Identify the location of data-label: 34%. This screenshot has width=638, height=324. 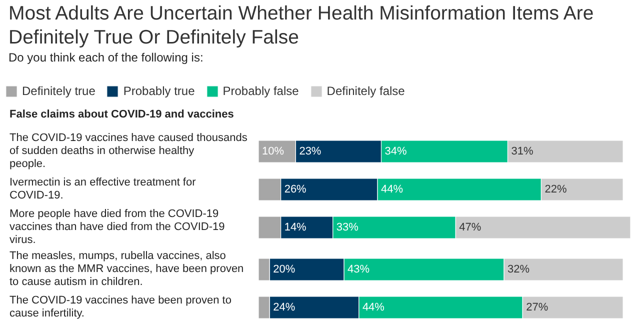
(395, 152).